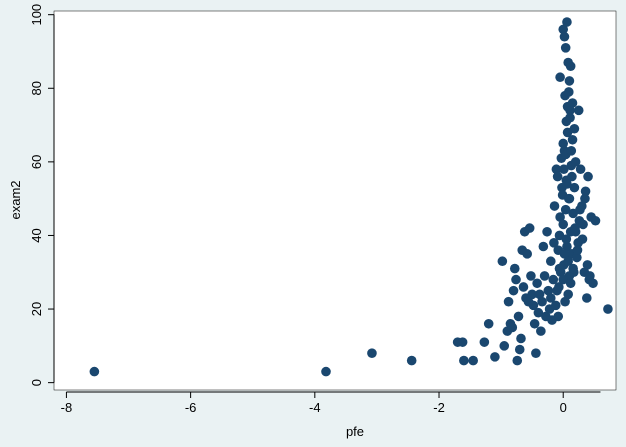 This screenshot has height=447, width=626. Describe the element at coordinates (36, 382) in the screenshot. I see `y-tick-label: 0` at that location.